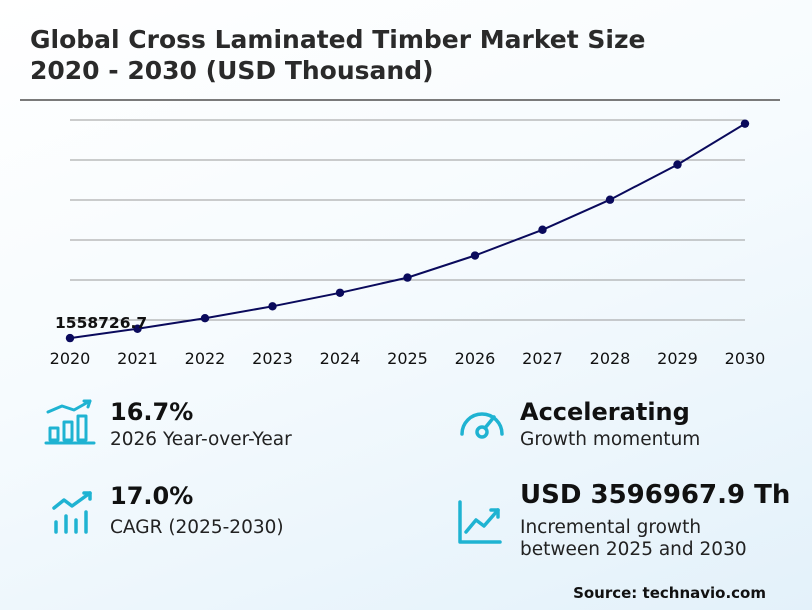  I want to click on x-tick-label: 2030, so click(745, 358).